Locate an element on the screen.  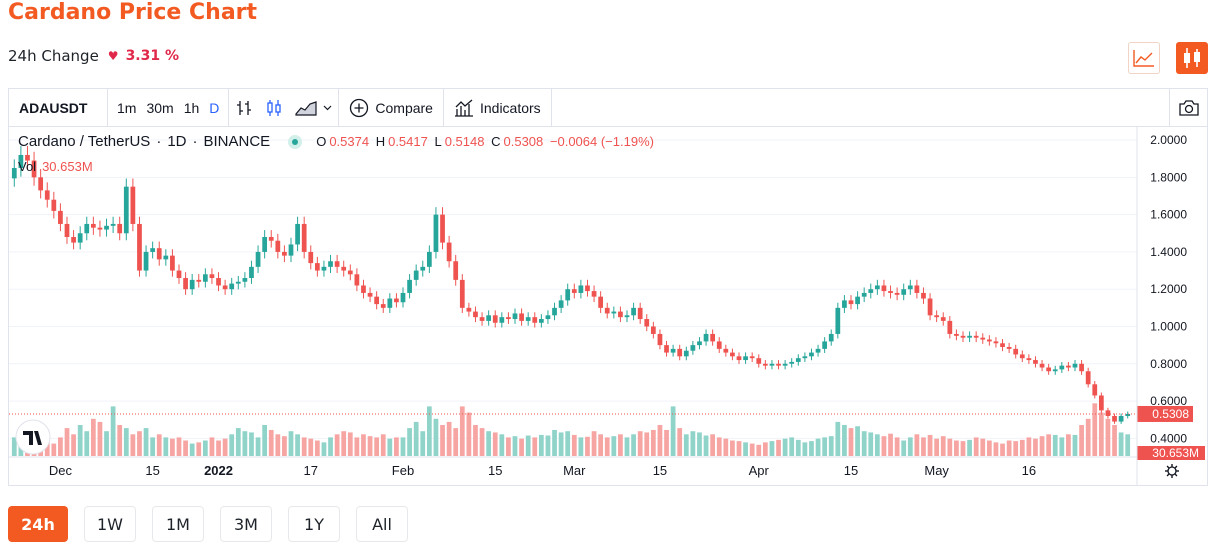
market-status-icon is located at coordinates (295, 141).